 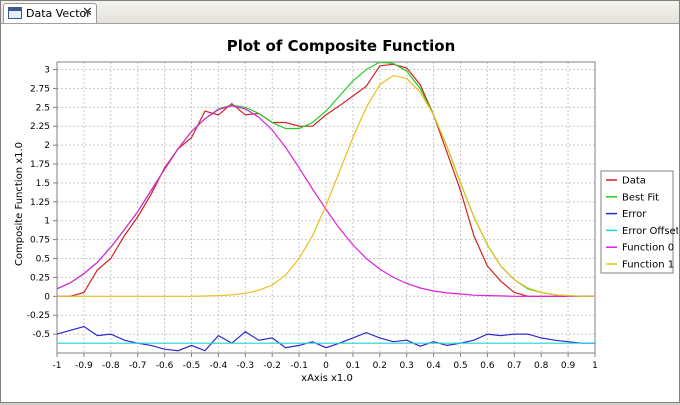 I want to click on x-tick-label: 0, so click(x=326, y=366).